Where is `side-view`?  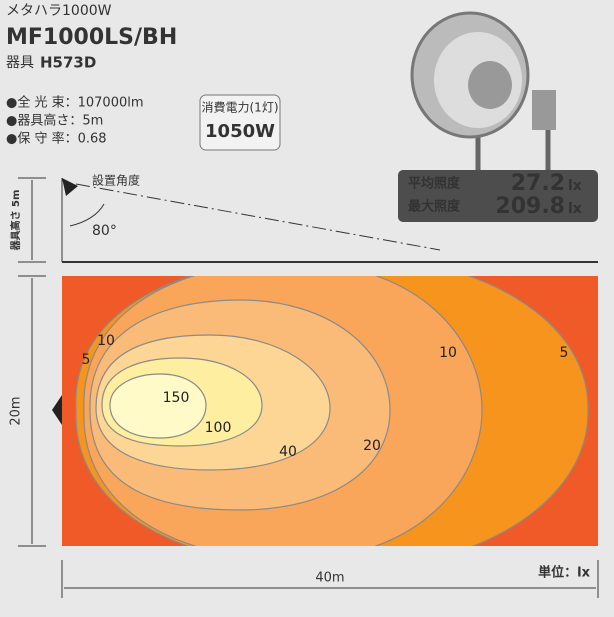
side-view is located at coordinates (308, 220).